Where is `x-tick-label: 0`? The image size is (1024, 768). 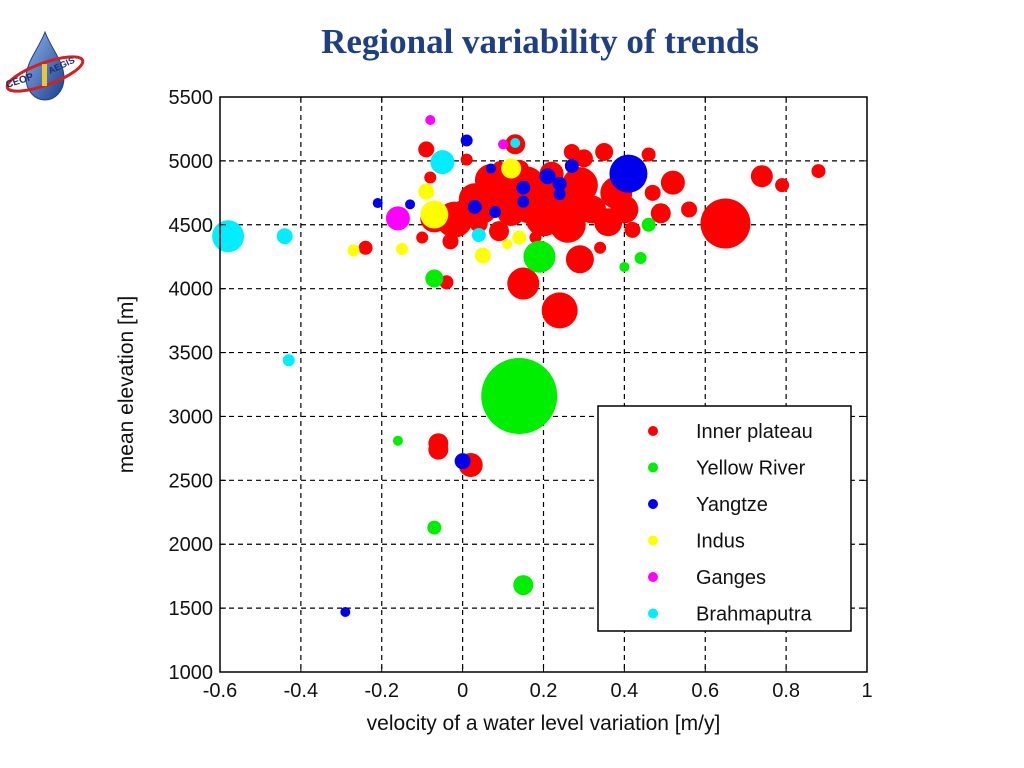 x-tick-label: 0 is located at coordinates (462, 691).